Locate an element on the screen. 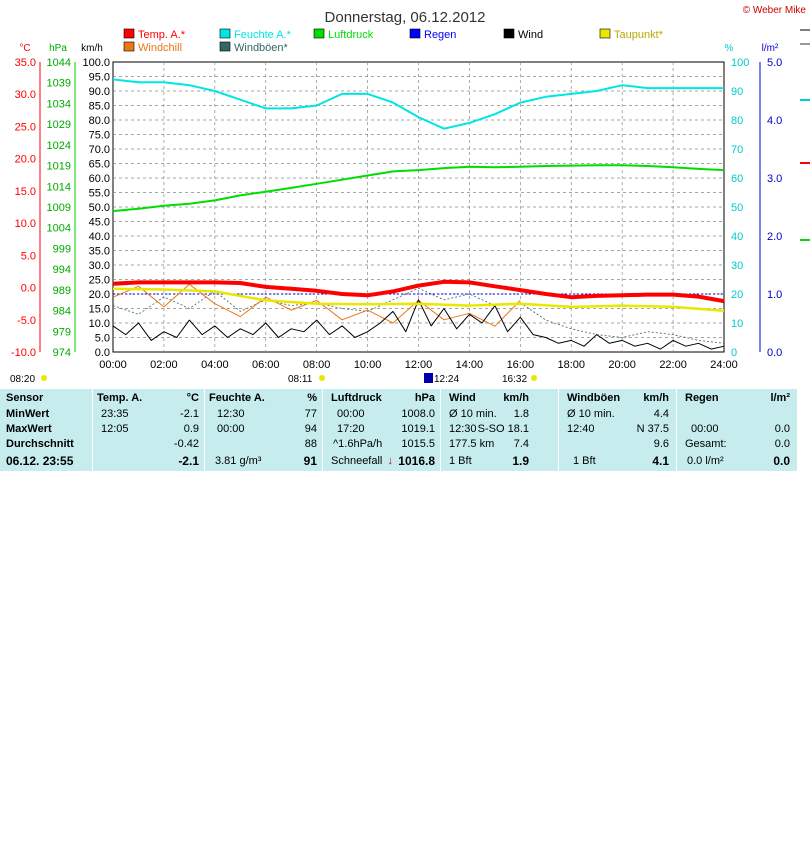 This screenshot has height=842, width=810. humidity-current: 91 is located at coordinates (310, 461).